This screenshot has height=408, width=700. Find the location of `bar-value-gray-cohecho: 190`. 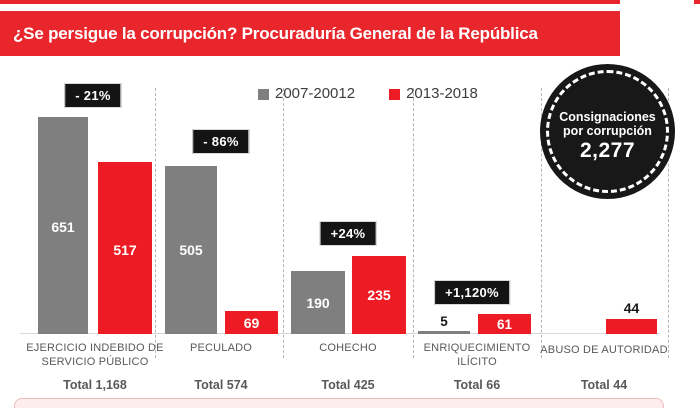

bar-value-gray-cohecho: 190 is located at coordinates (318, 303).